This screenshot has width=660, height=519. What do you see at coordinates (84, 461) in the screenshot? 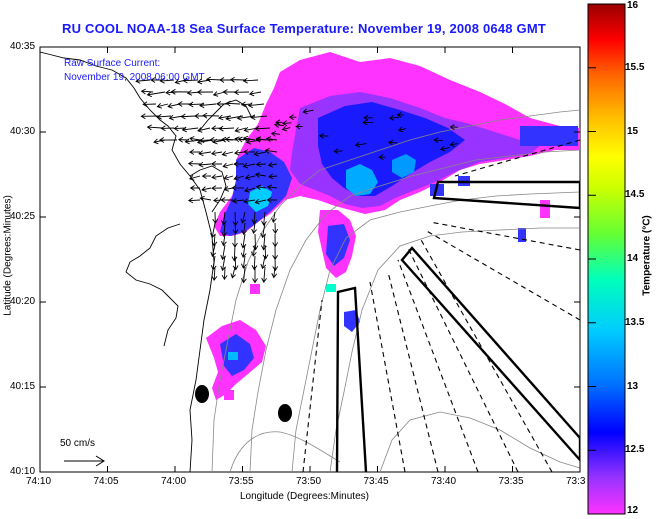
I see `scale-arrow` at bounding box center [84, 461].